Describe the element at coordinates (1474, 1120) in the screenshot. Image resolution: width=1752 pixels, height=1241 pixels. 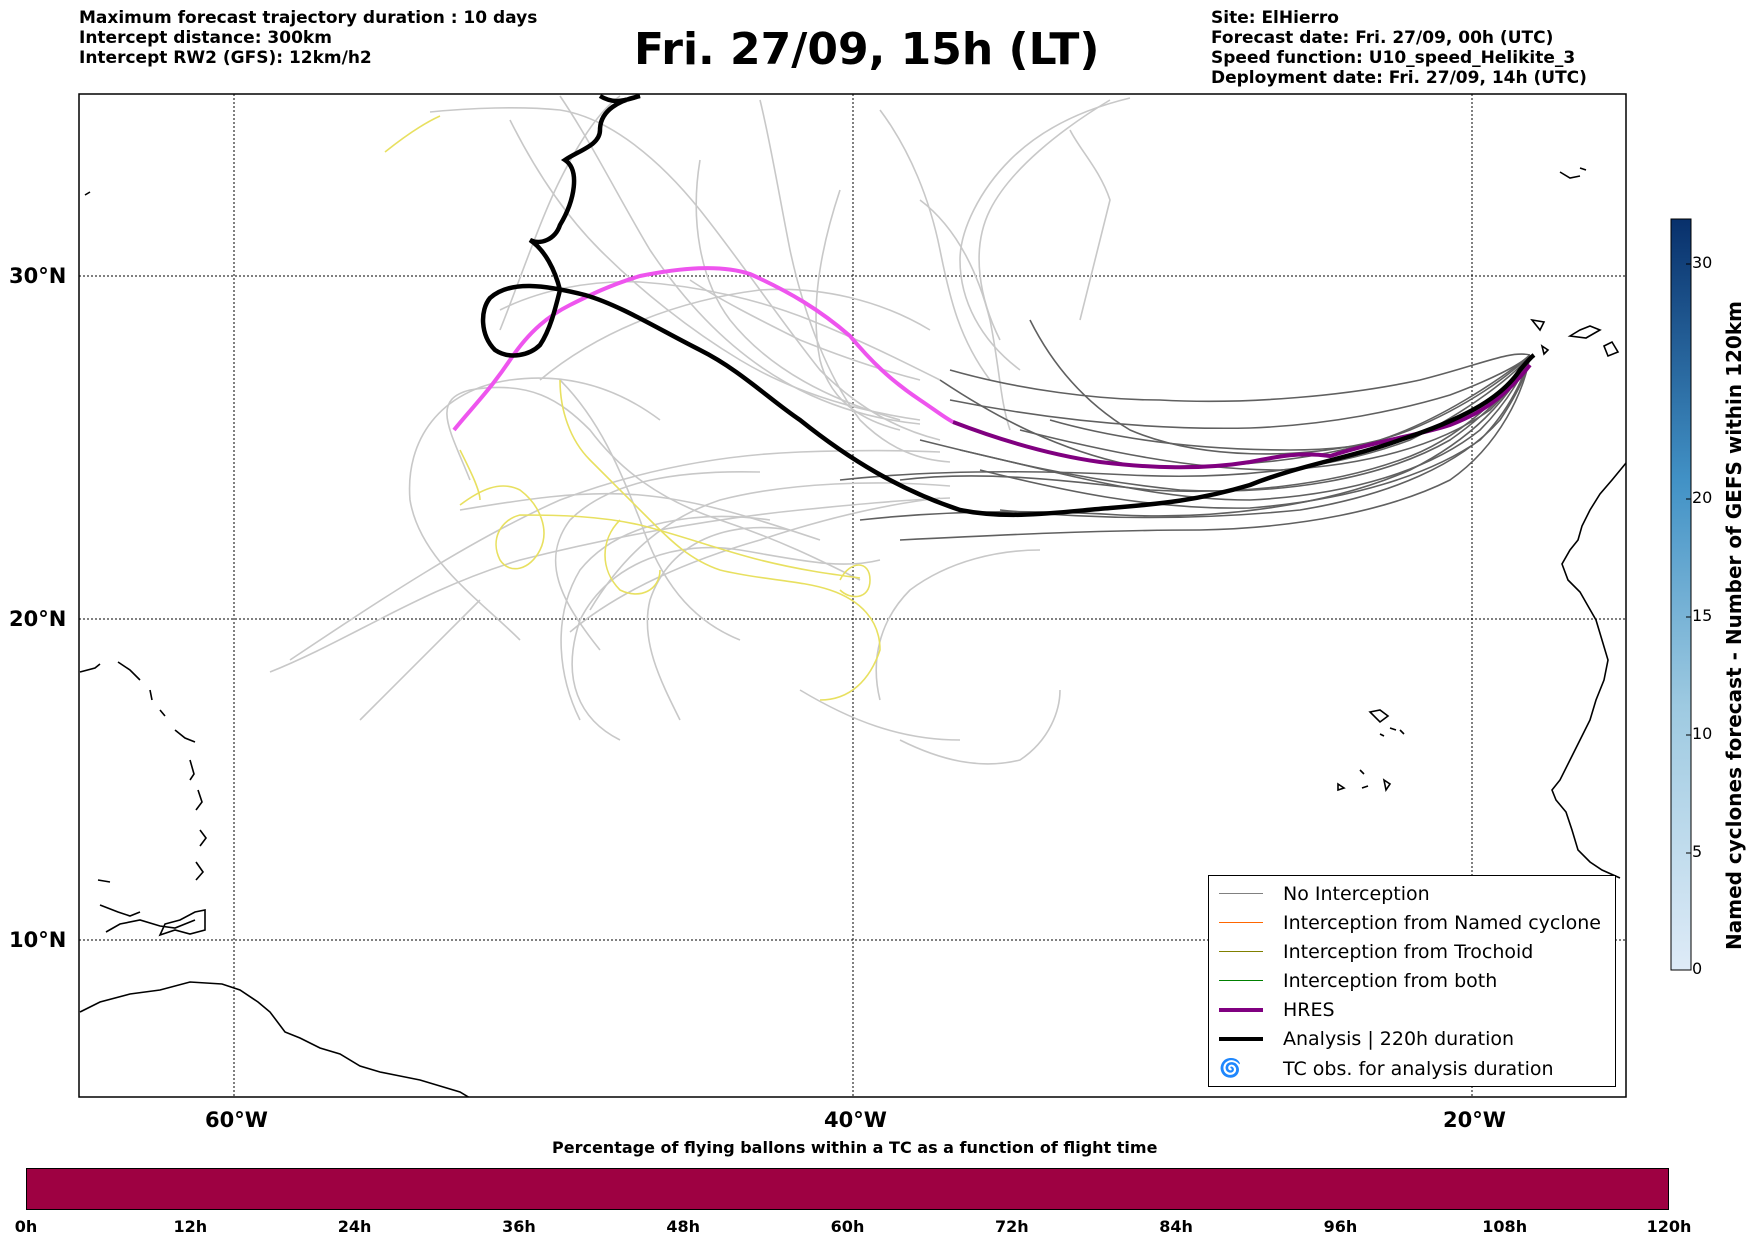
I see `lon-label-20w: 20°W` at that location.